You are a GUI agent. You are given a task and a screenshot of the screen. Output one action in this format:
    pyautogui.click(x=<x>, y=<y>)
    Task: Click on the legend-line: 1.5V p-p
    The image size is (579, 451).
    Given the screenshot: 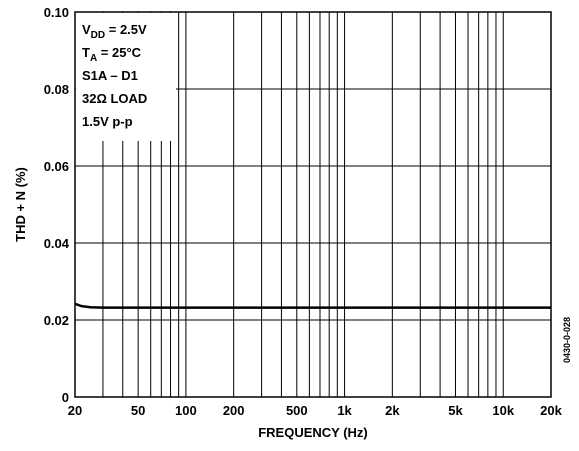 What is the action you would take?
    pyautogui.click(x=107, y=121)
    